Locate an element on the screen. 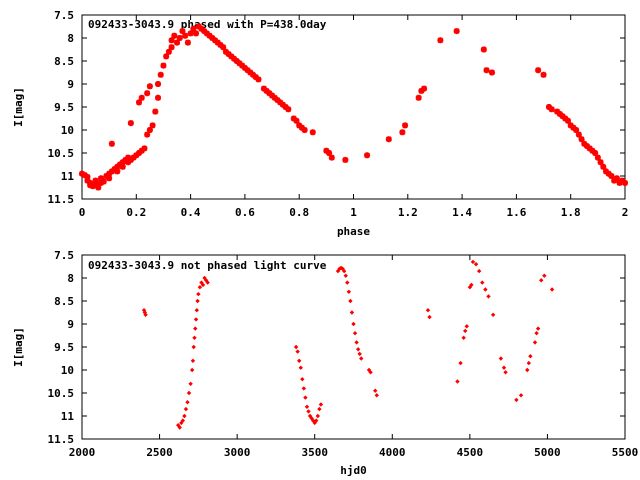 The width and height of the screenshot is (640, 480). y-tick-label: 10 is located at coordinates (67, 370).